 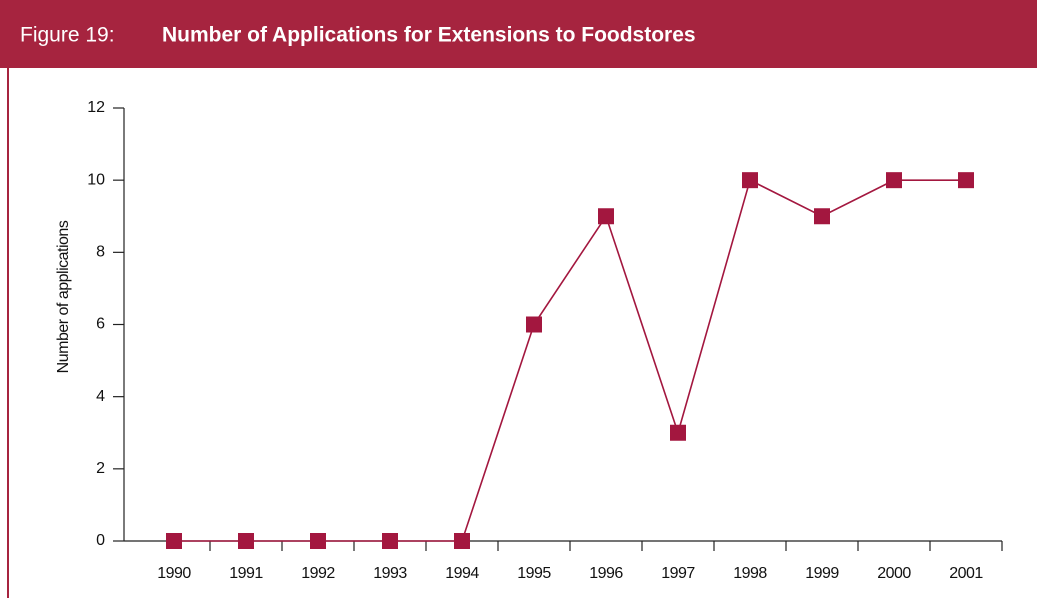 I want to click on y-tick-label: 2, so click(x=100, y=468).